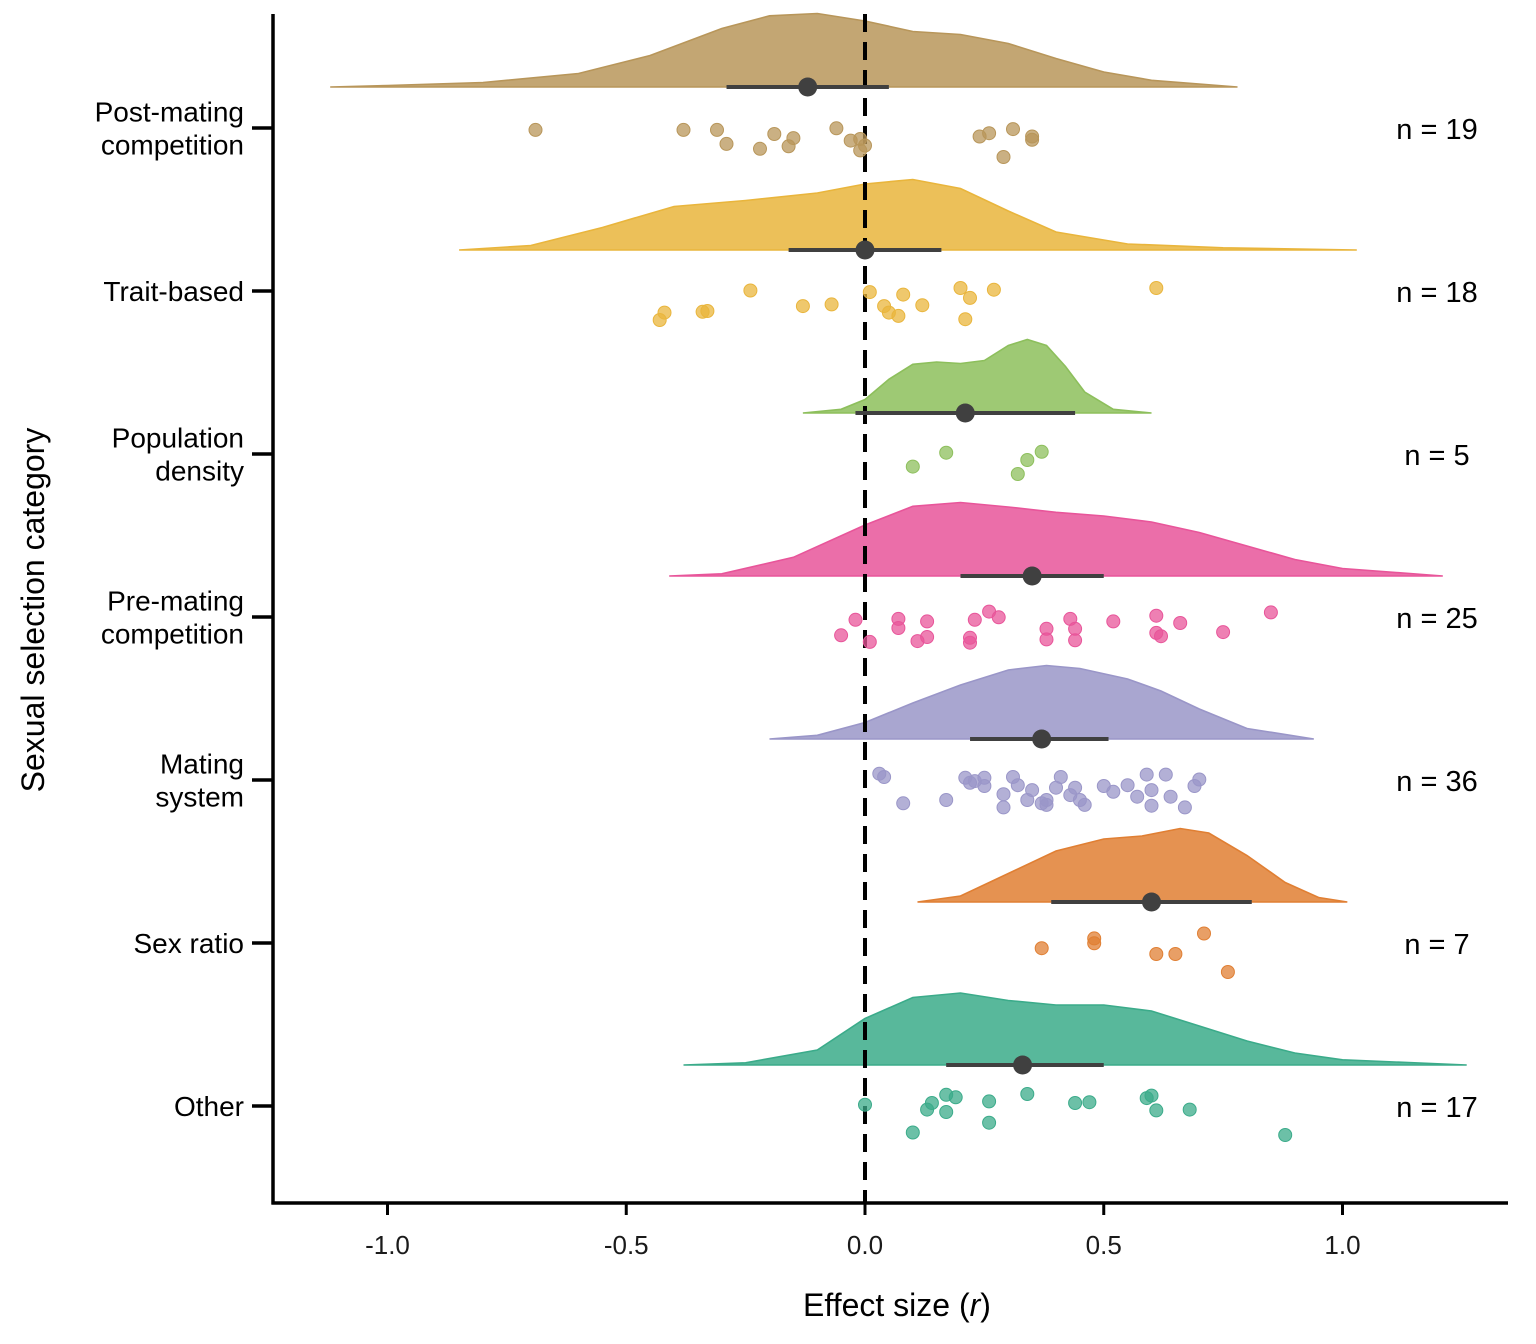 The image size is (1536, 1344). I want to click on density-cloud-post-mating-competition, so click(784, 50).